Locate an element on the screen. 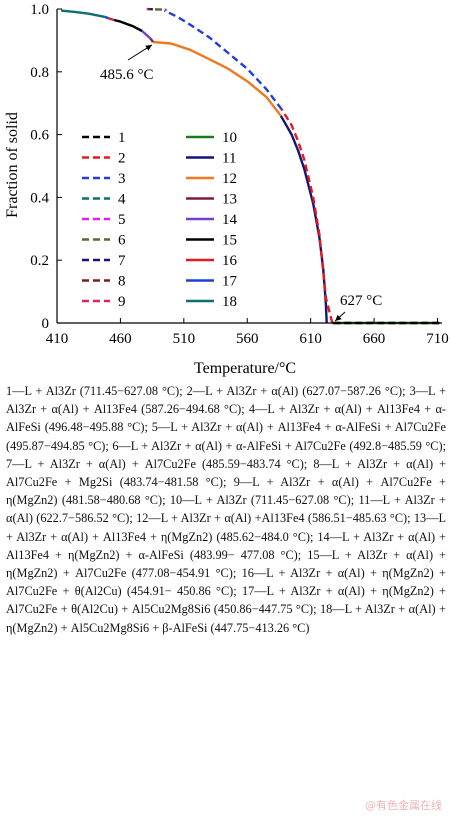  y-tick-label: 0.4 is located at coordinates (39, 198).